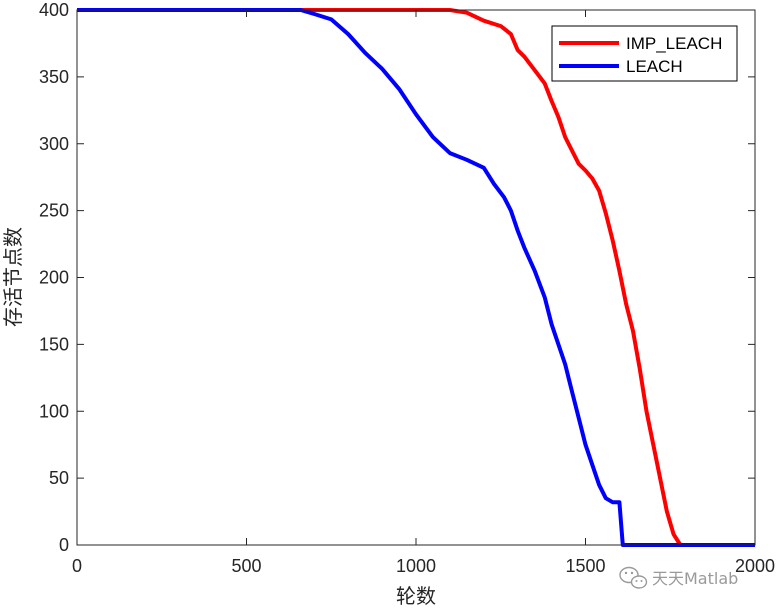  Describe the element at coordinates (13, 277) in the screenshot. I see `y-axis-title: 存活节点数` at that location.